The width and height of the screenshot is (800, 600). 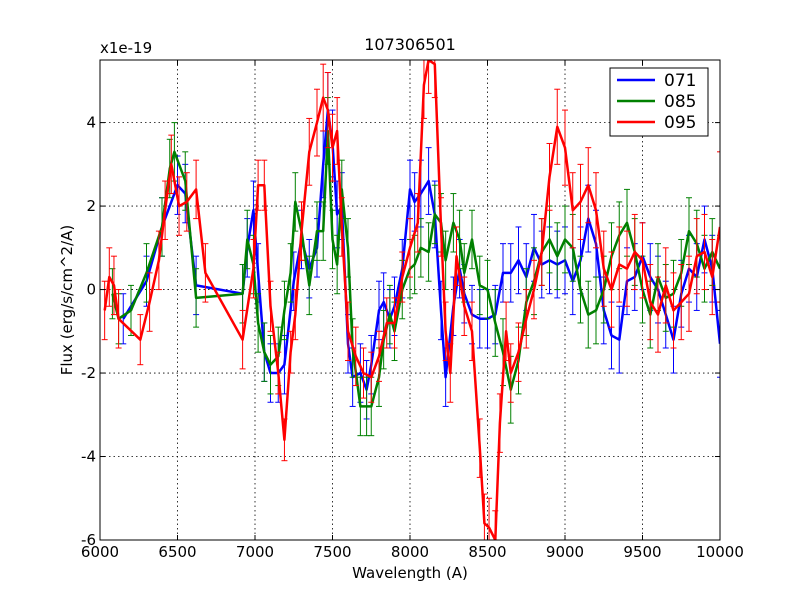 What do you see at coordinates (410, 573) in the screenshot?
I see `x-axis-label: Wavelength (A)` at bounding box center [410, 573].